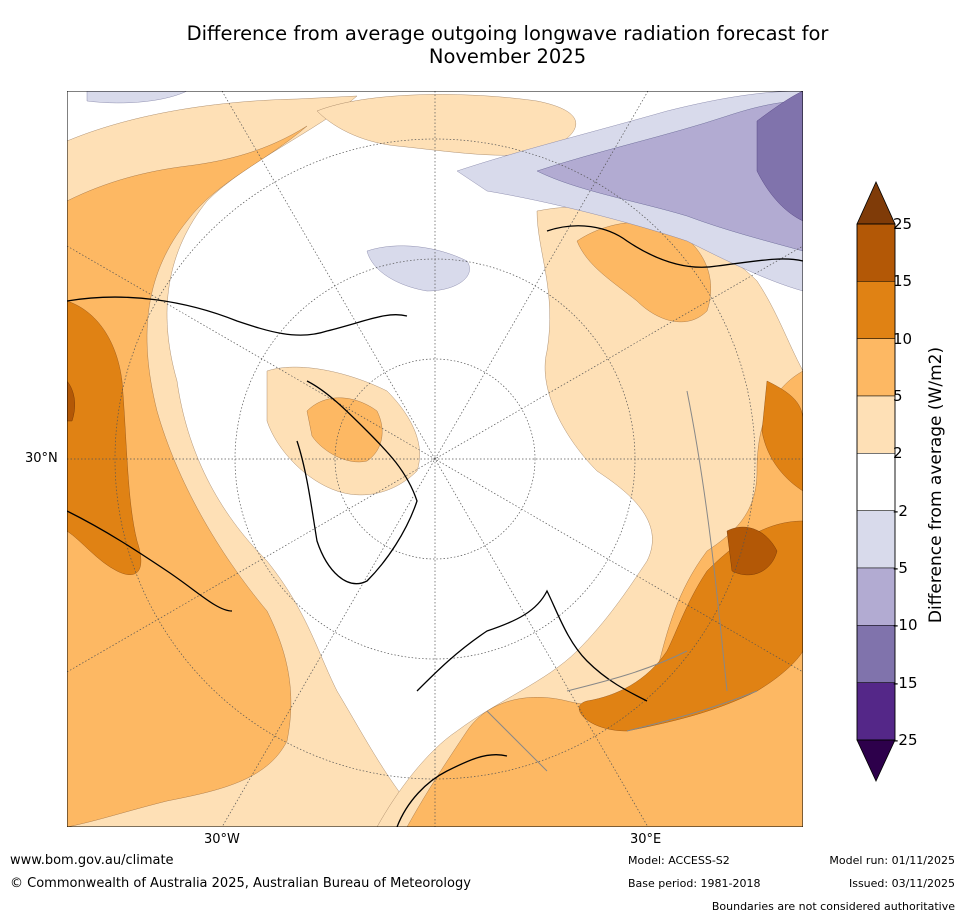 The image size is (965, 919). I want to click on footer-model-run: Model run: 01/11/2025, so click(892, 860).